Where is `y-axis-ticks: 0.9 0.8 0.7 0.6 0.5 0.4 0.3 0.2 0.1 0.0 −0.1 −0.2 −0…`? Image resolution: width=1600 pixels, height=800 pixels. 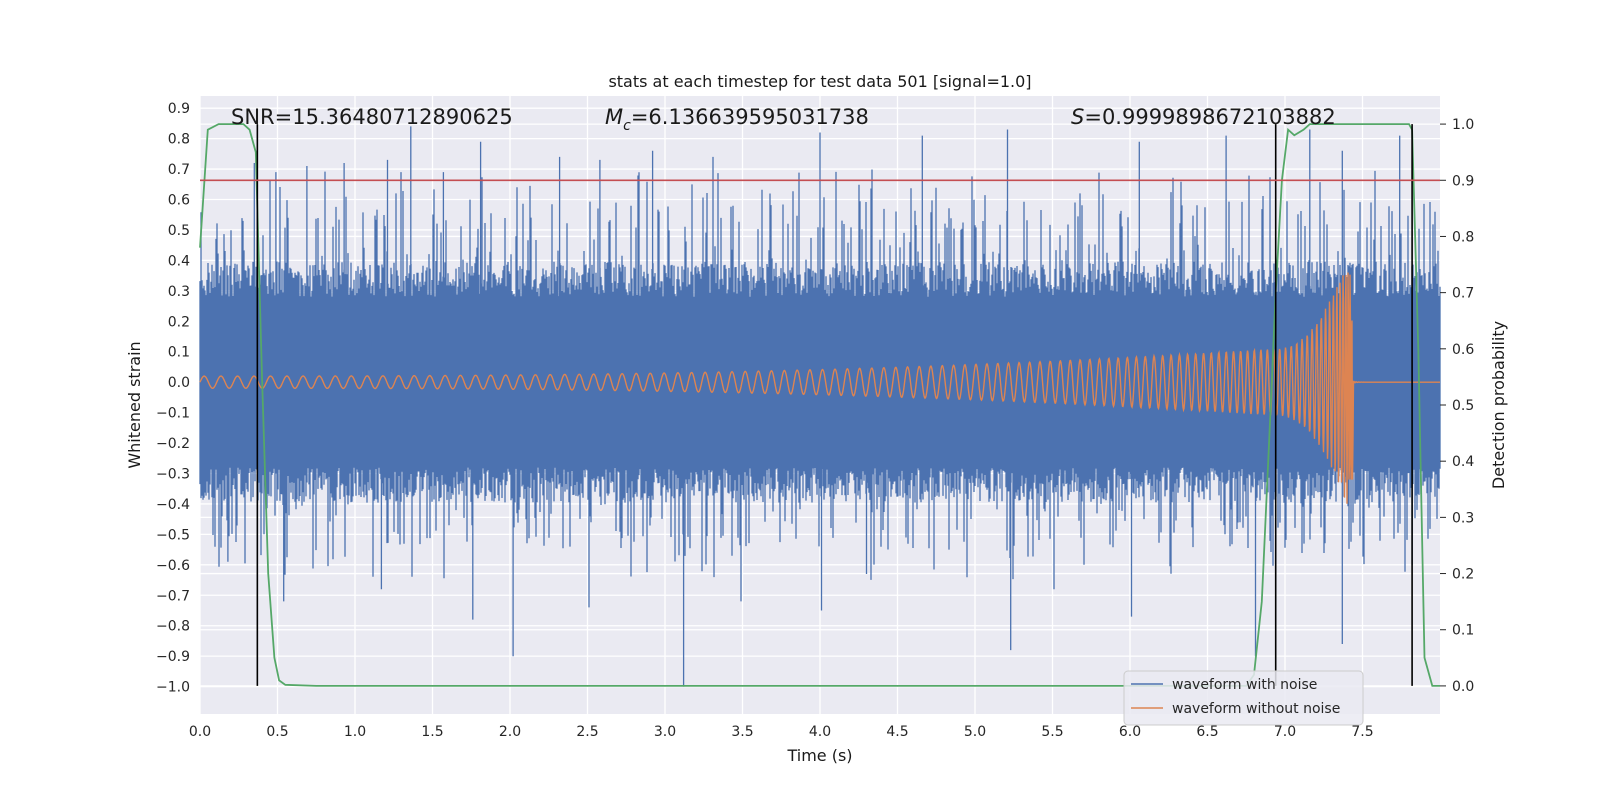
y-axis-ticks: 0.9 0.8 0.7 0.6 0.5 0.4 0.3 0.2 0.1 0.0 −0.1 −0.2 −0… is located at coordinates (173, 398).